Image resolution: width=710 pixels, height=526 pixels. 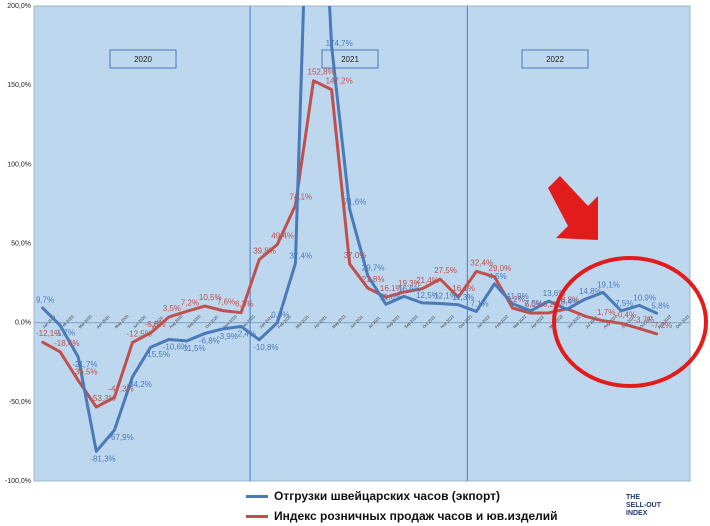 I want to click on data-label: 37,0%, so click(x=355, y=255).